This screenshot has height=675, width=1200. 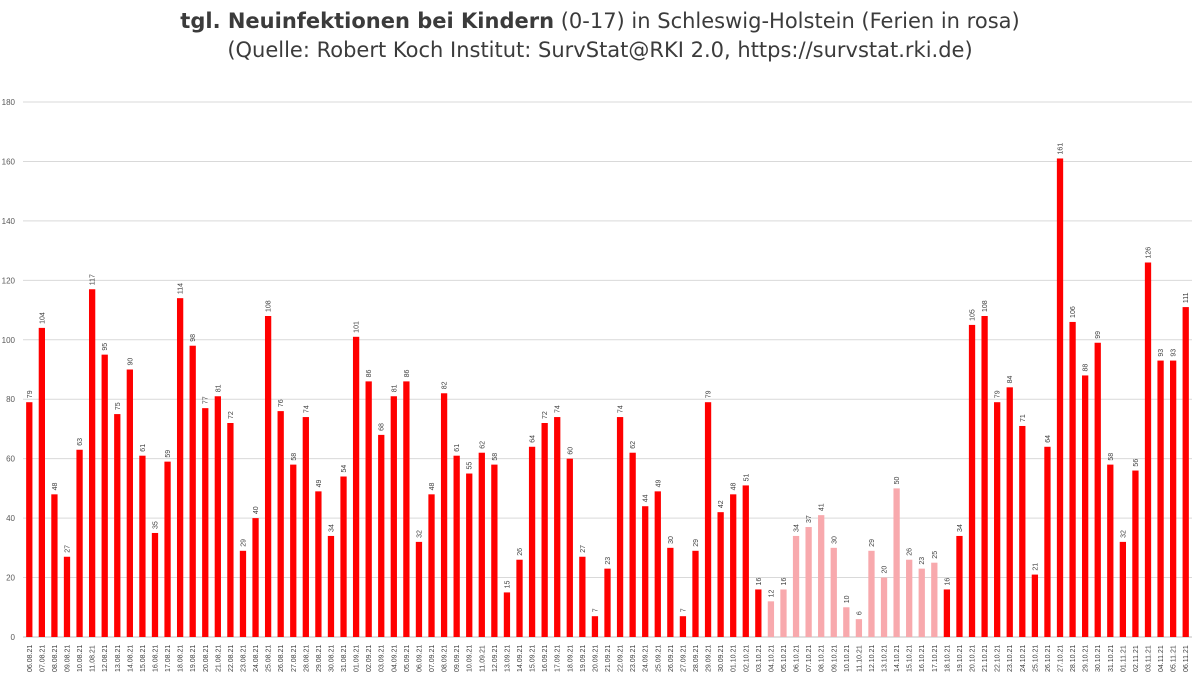 What do you see at coordinates (809, 519) in the screenshot?
I see `data-label: 37` at bounding box center [809, 519].